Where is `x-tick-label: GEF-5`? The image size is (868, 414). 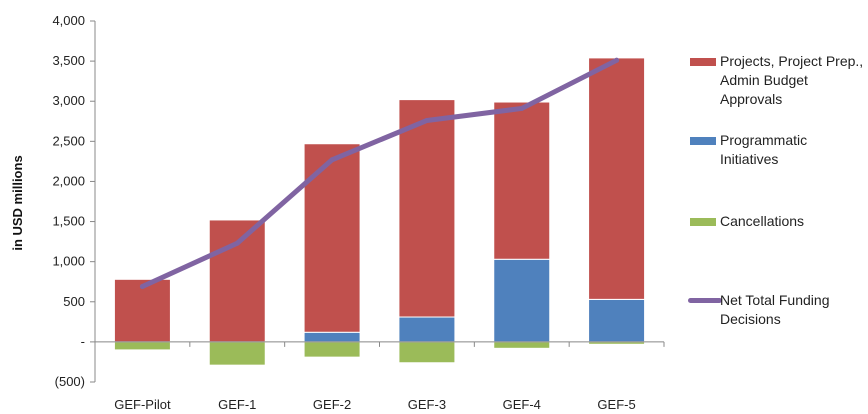
x-tick-label: GEF-5 is located at coordinates (616, 404).